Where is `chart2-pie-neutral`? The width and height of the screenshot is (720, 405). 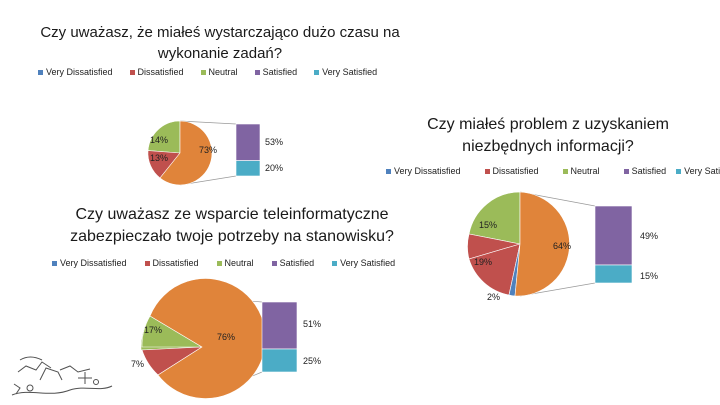 chart2-pie-neutral is located at coordinates (494, 218).